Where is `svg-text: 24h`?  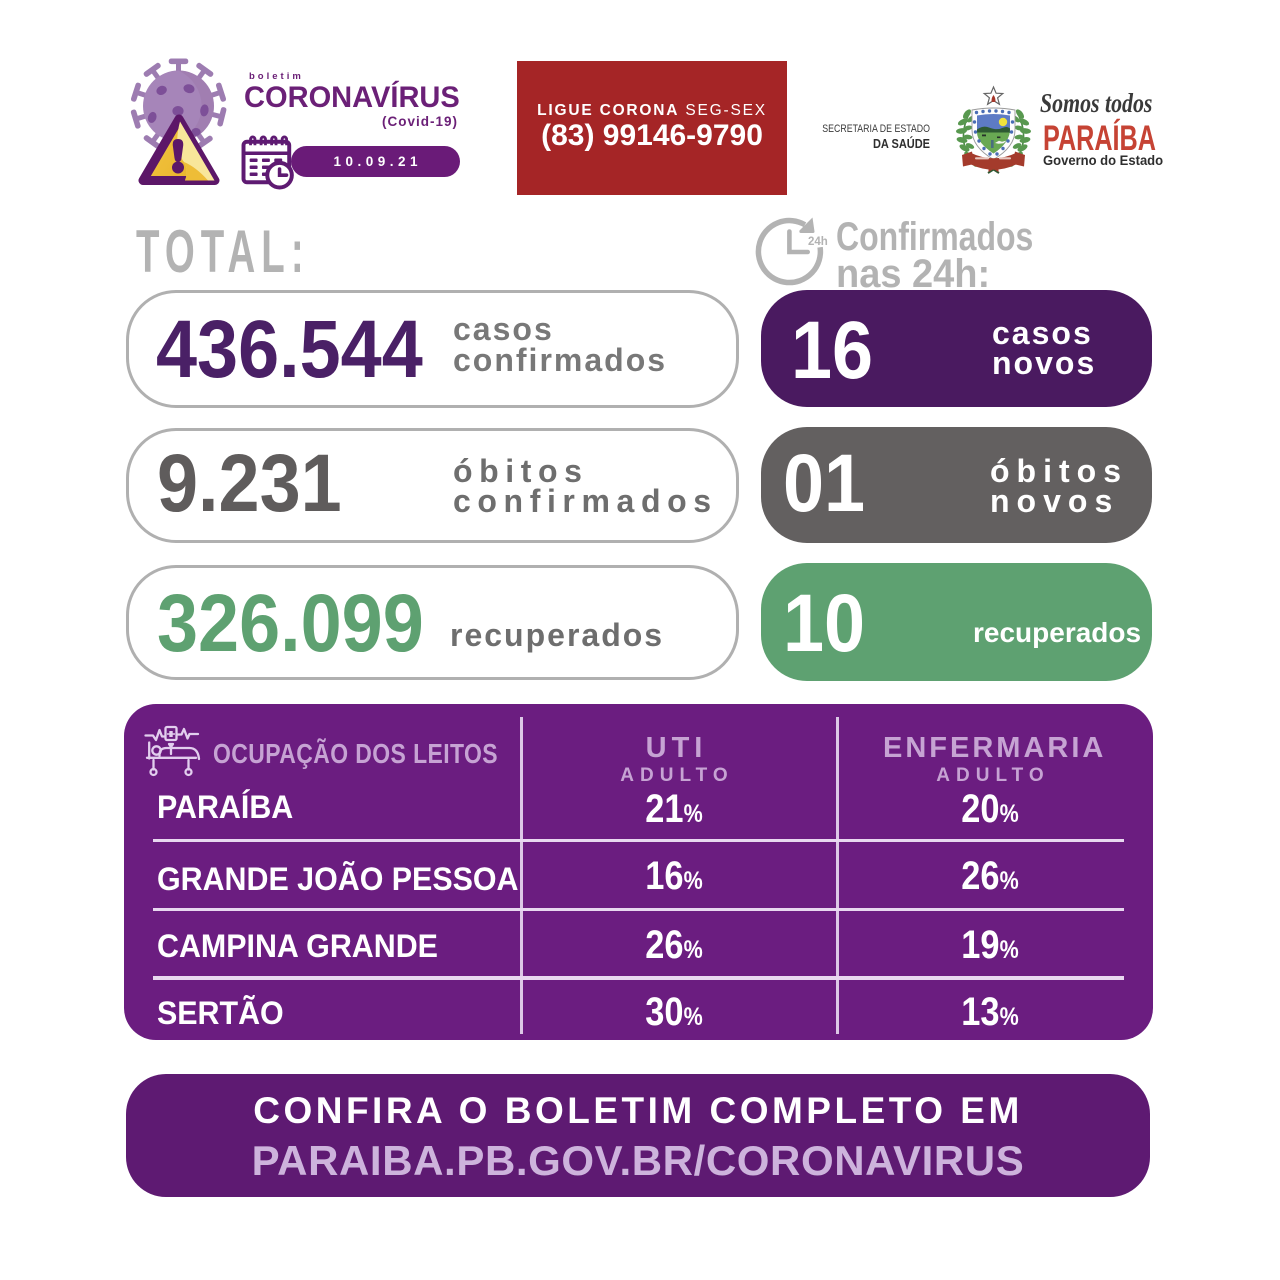 svg-text: 24h is located at coordinates (818, 242).